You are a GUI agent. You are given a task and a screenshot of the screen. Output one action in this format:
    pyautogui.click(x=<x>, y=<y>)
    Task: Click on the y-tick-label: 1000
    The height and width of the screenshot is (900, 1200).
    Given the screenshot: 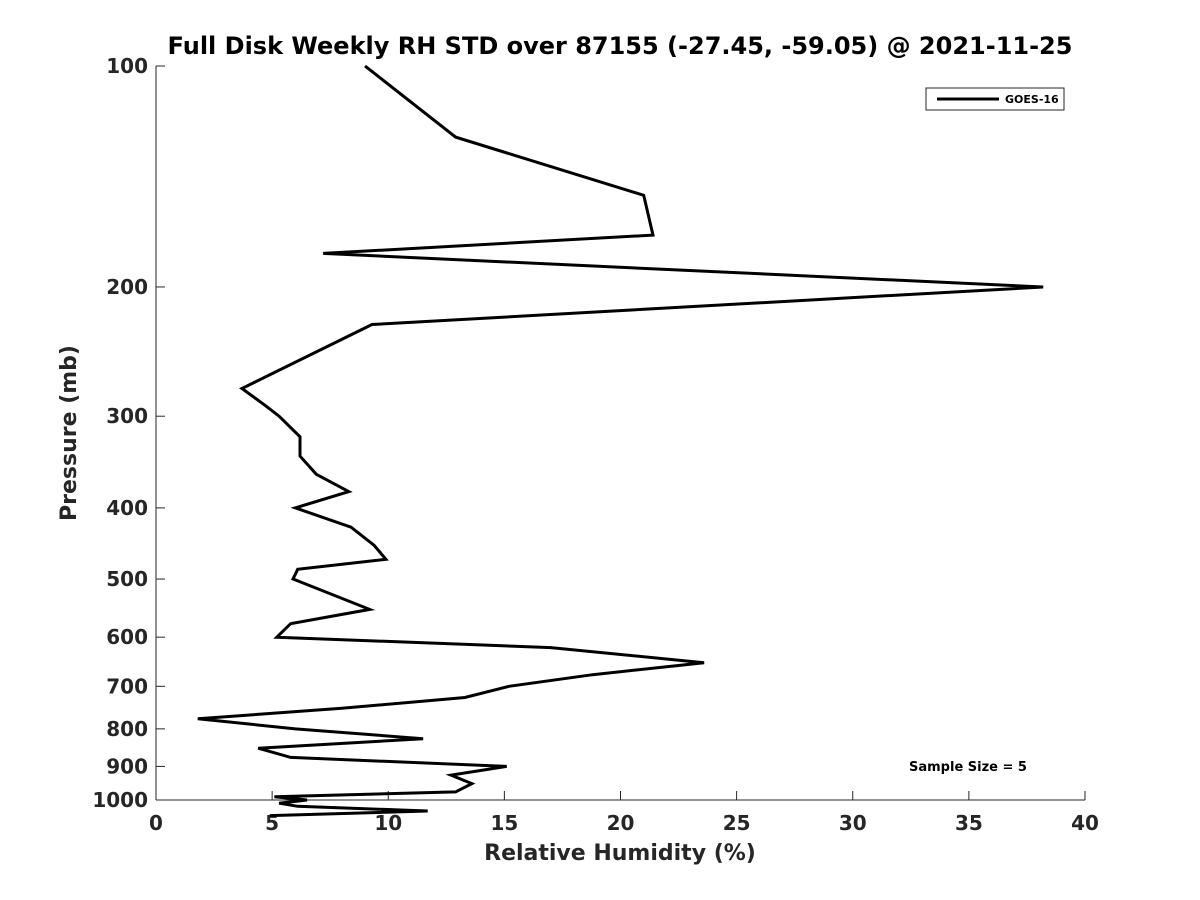 What is the action you would take?
    pyautogui.click(x=120, y=800)
    